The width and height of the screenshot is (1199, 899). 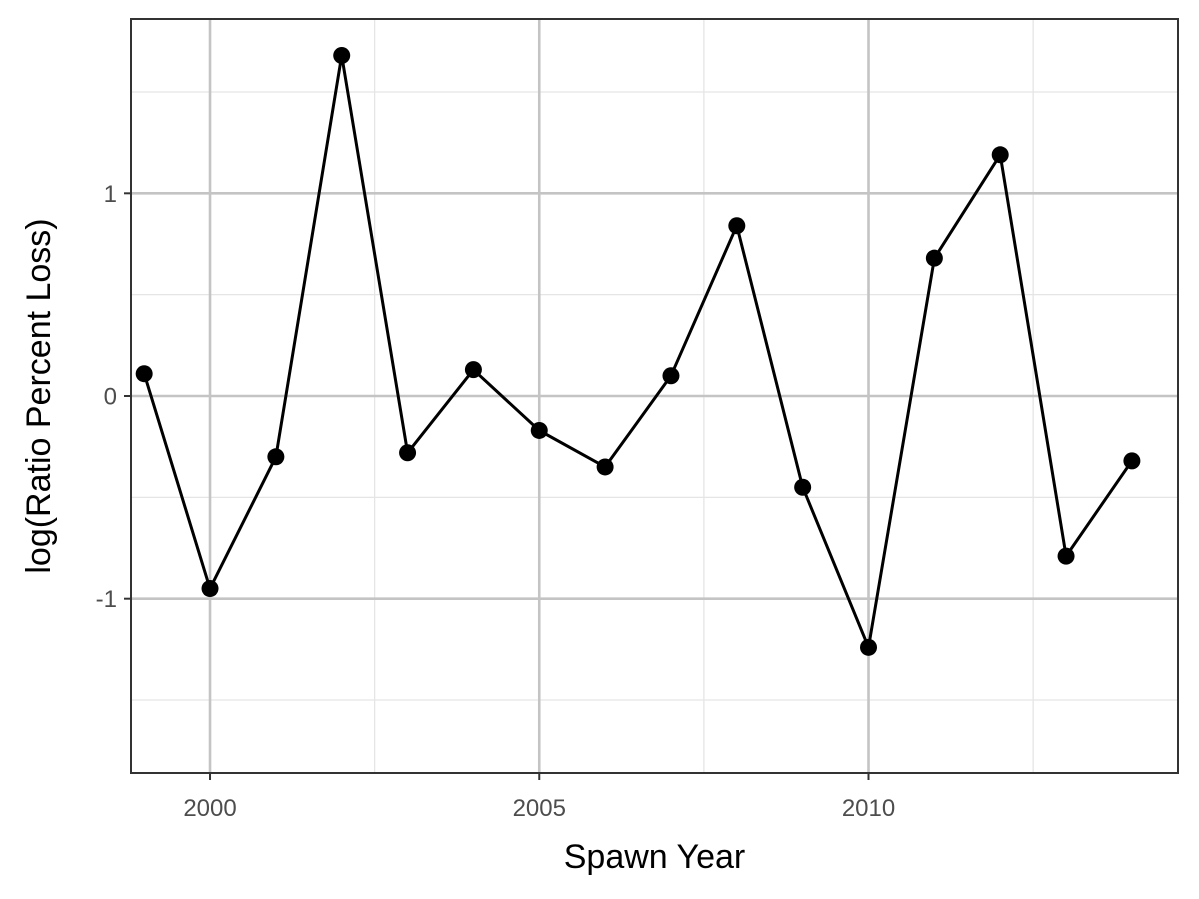 I want to click on x-tick-label: 2005, so click(x=539, y=808).